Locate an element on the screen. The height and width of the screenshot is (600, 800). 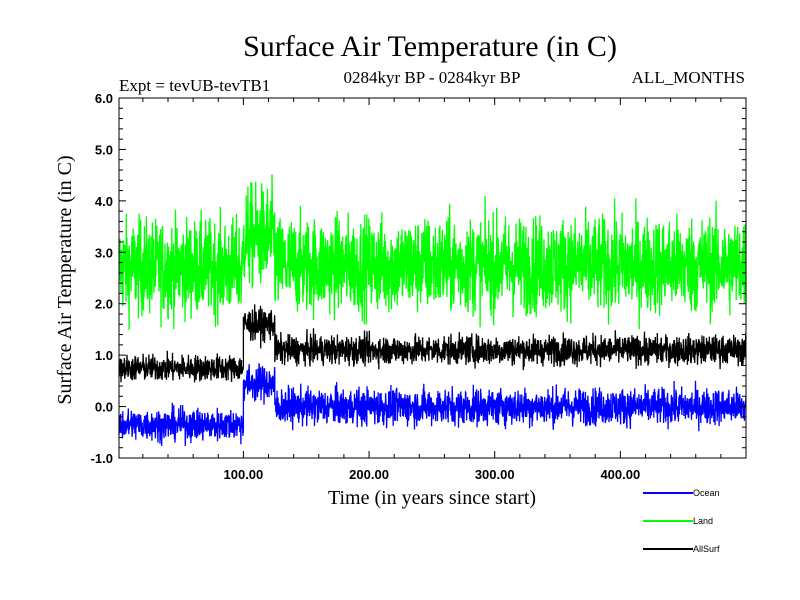
y-tick-label: 4.0 is located at coordinates (104, 201).